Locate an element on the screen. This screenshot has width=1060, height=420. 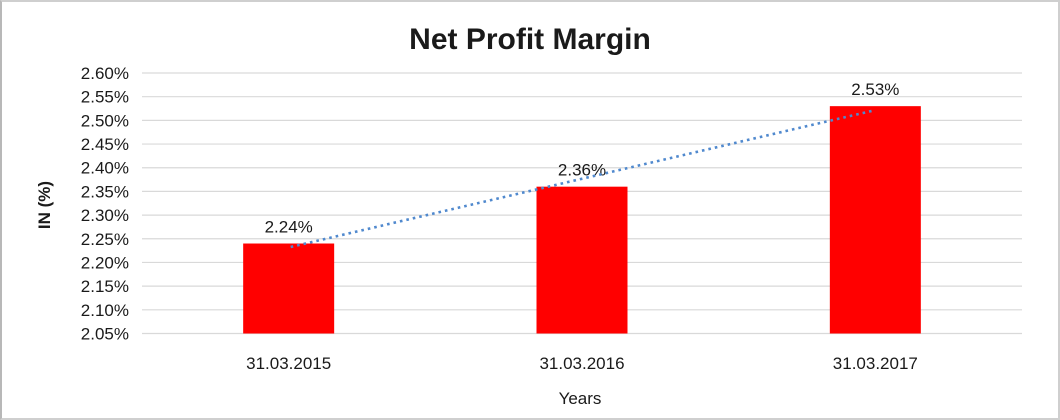
bar-value-label: 2.24% is located at coordinates (289, 227).